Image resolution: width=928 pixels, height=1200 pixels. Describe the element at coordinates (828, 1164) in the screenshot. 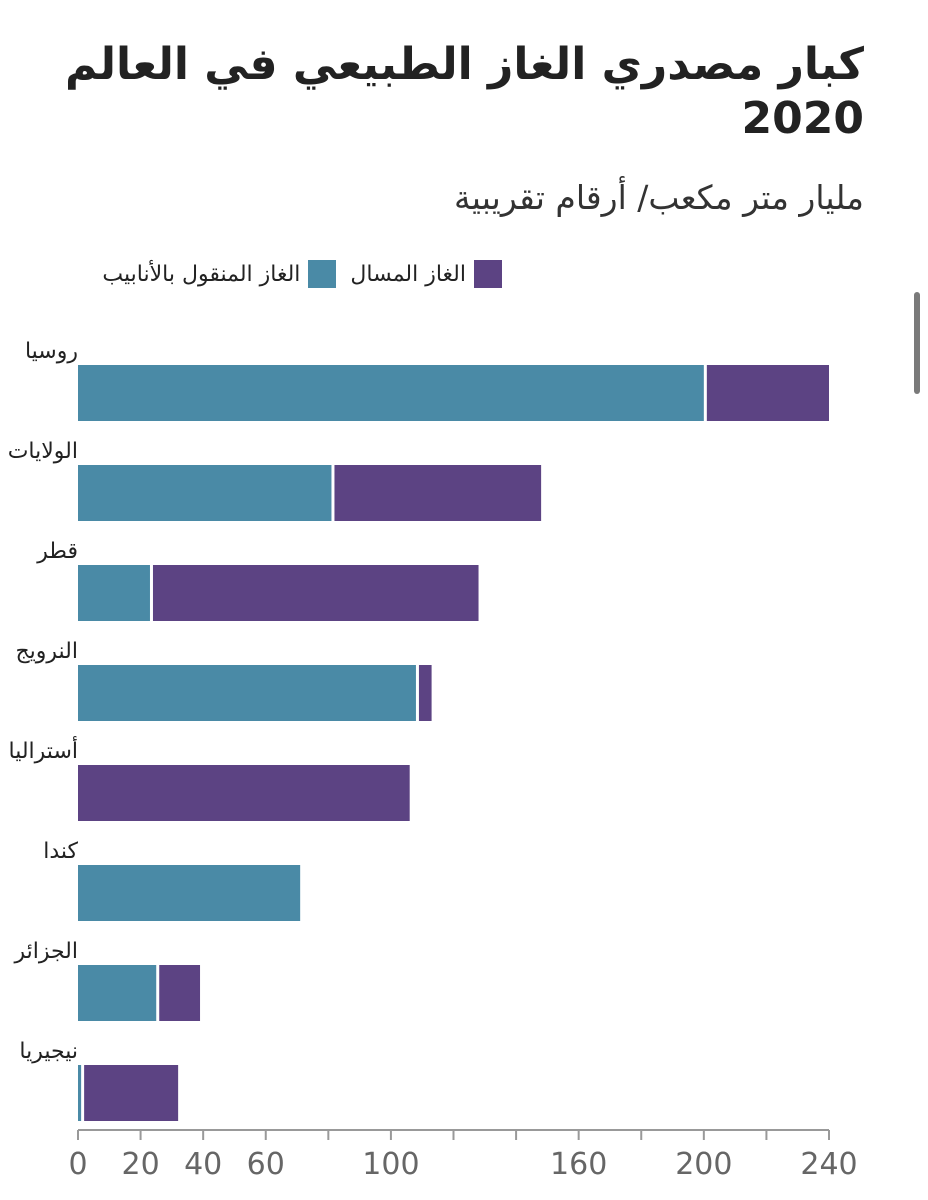

I see `x-tick-label: 240` at that location.